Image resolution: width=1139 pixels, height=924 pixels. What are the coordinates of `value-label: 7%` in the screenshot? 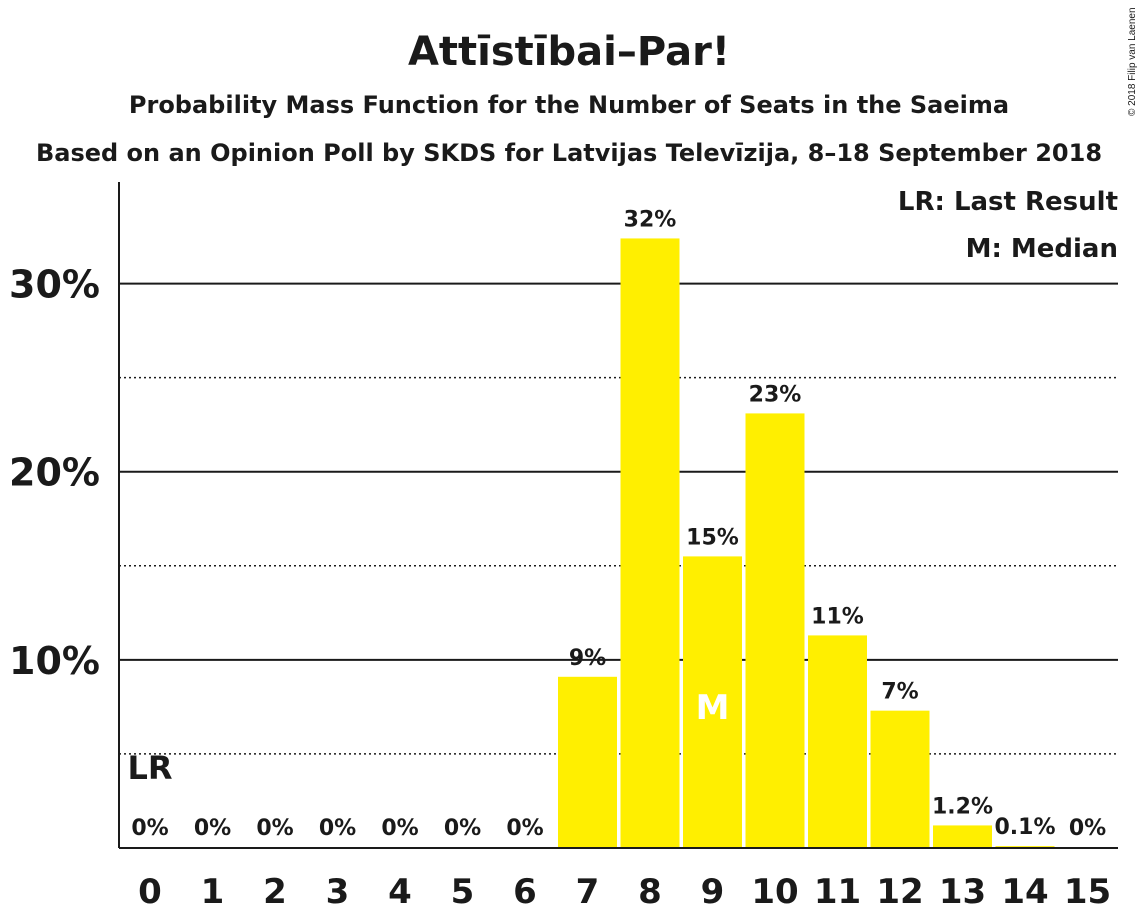 It's located at (899, 692).